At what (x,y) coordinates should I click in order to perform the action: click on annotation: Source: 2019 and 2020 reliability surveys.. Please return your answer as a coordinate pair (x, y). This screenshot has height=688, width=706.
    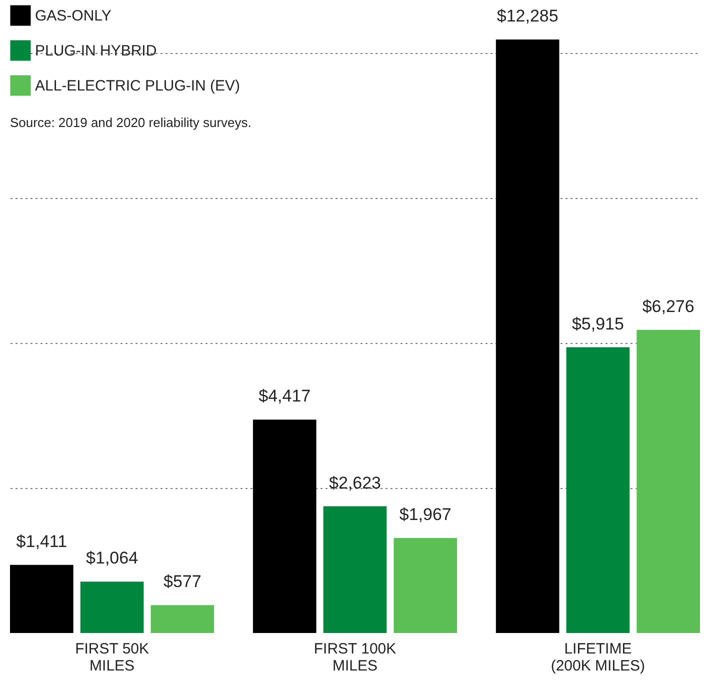
    Looking at the image, I should click on (131, 122).